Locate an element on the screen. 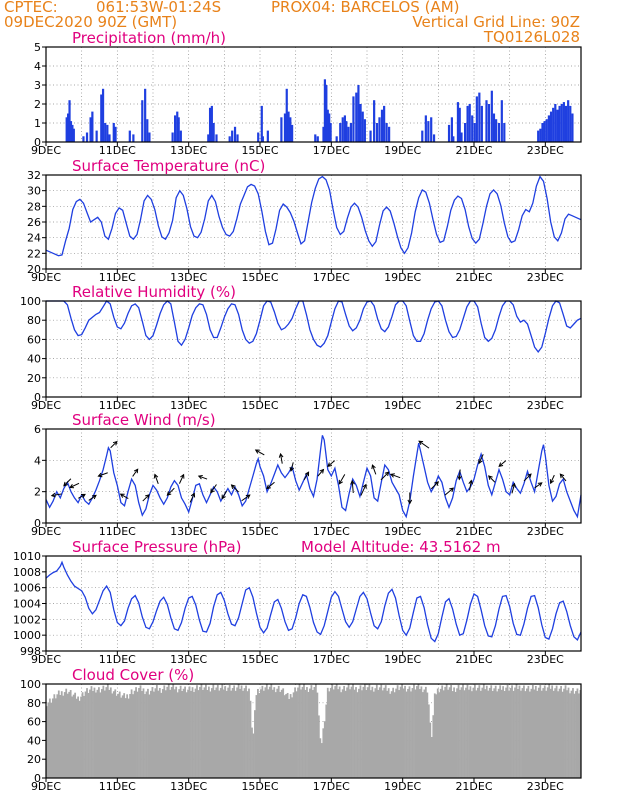  rh-title: Relative Humidity (%) is located at coordinates (154, 292).